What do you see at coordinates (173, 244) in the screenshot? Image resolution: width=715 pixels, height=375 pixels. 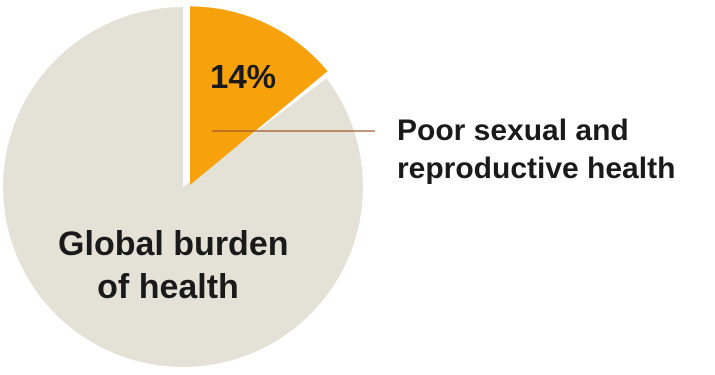 I see `main-slice-label-line-1: Global burden` at bounding box center [173, 244].